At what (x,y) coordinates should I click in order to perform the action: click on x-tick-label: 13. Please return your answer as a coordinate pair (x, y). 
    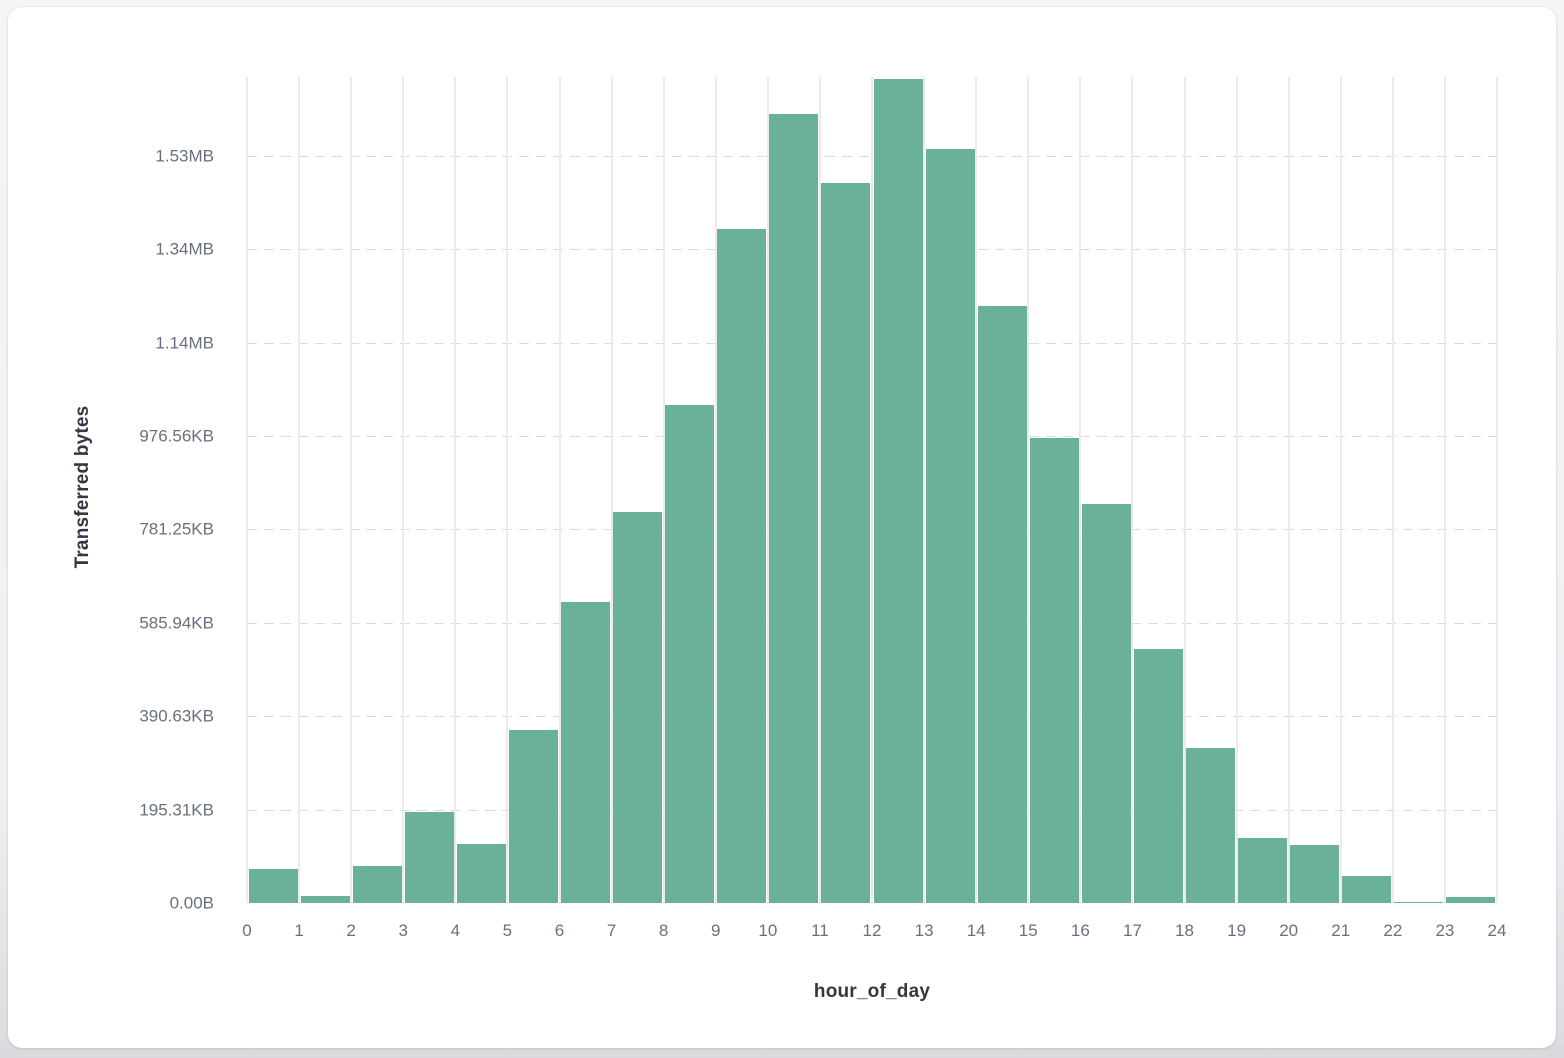
    Looking at the image, I should click on (924, 930).